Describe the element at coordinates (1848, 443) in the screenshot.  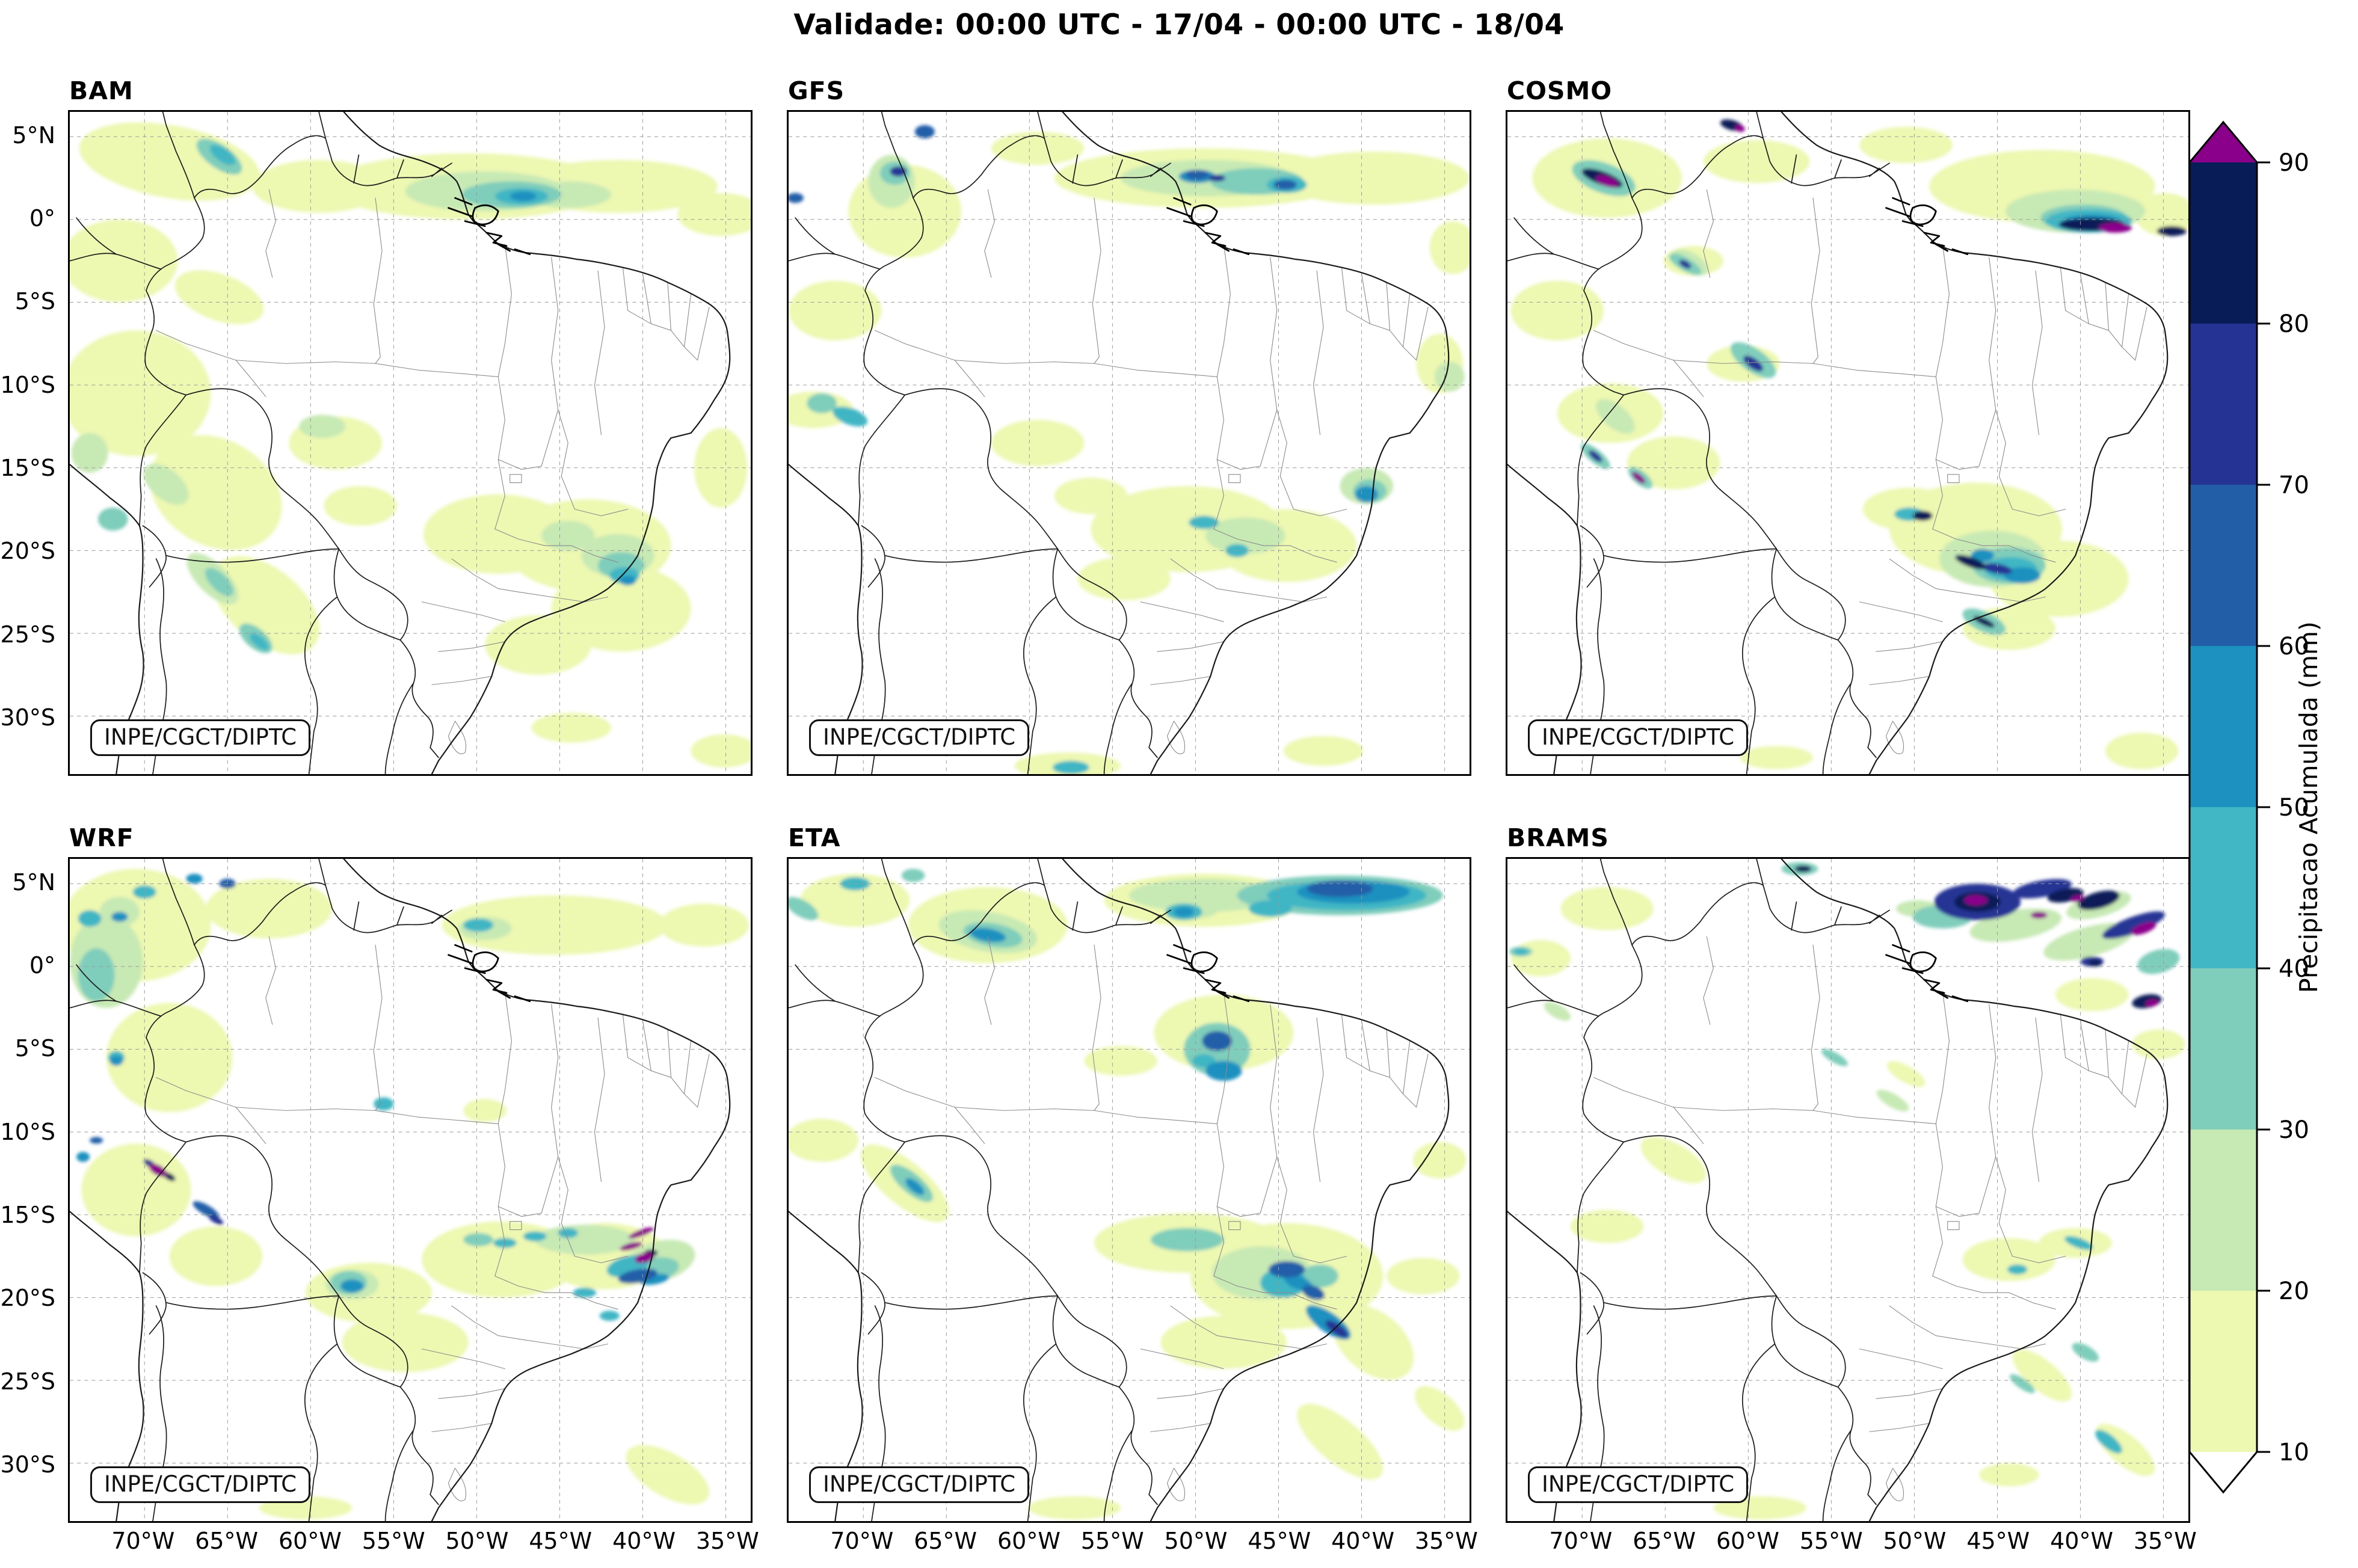
I see `cosmo-map` at that location.